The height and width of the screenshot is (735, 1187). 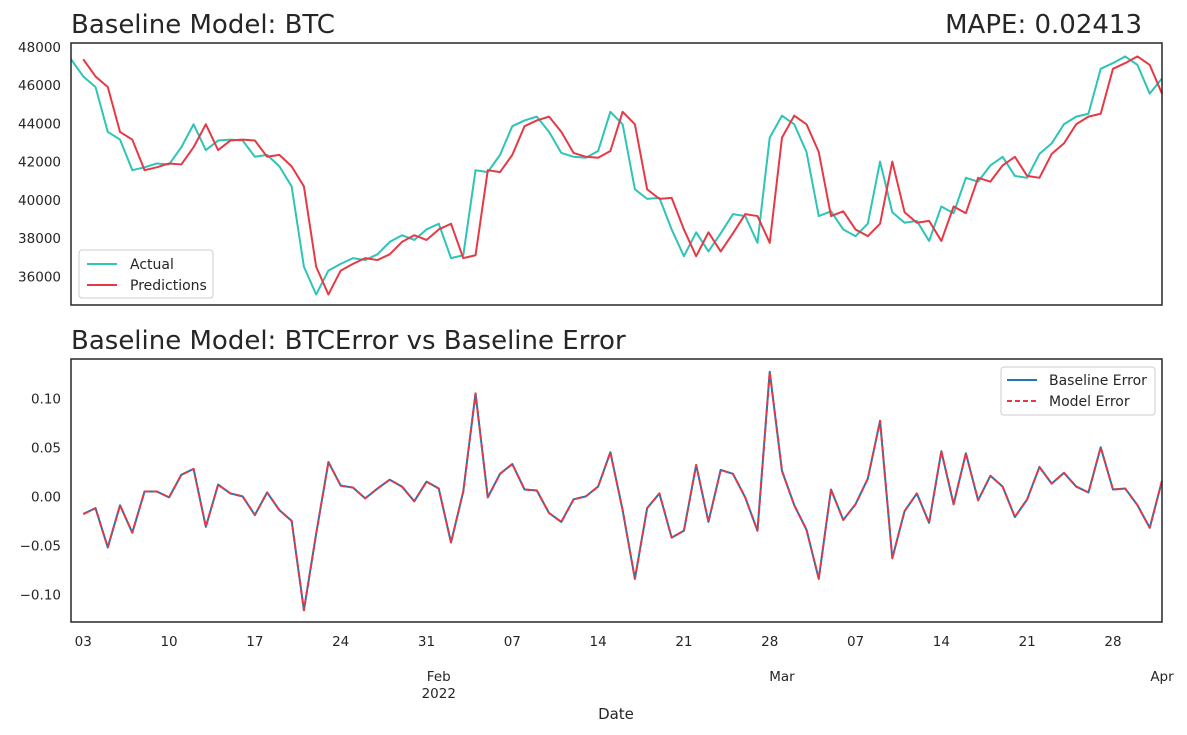 What do you see at coordinates (146, 274) in the screenshot?
I see `price-legend: Actual Predictions` at bounding box center [146, 274].